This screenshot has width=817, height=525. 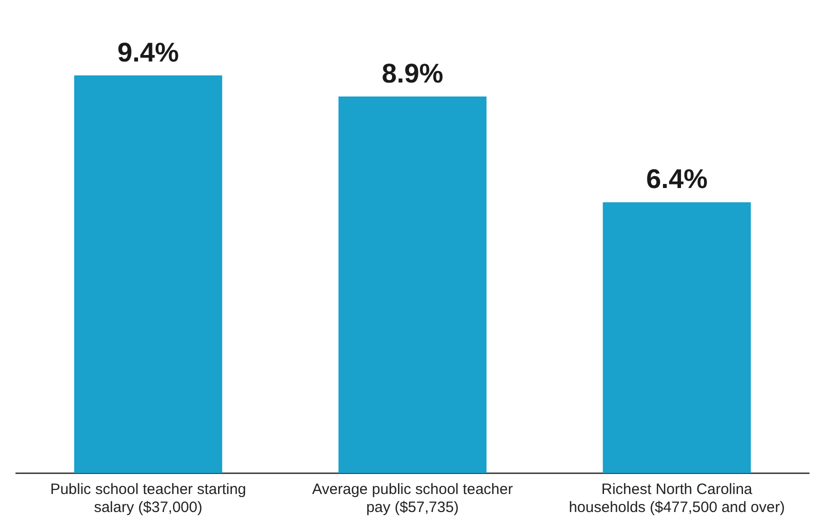 What do you see at coordinates (413, 73) in the screenshot?
I see `data-label: 8.9%` at bounding box center [413, 73].